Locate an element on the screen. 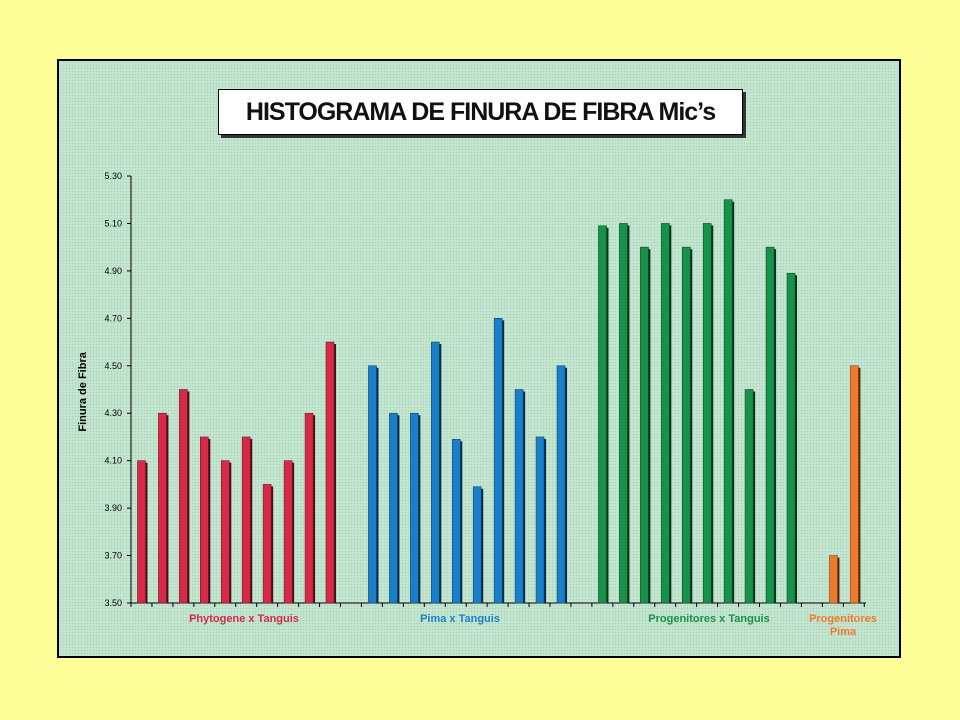 Image resolution: width=960 pixels, height=720 pixels. chart-title: HISTOGRAMA DE FINURA DE FIBRA Mic’s is located at coordinates (480, 112).